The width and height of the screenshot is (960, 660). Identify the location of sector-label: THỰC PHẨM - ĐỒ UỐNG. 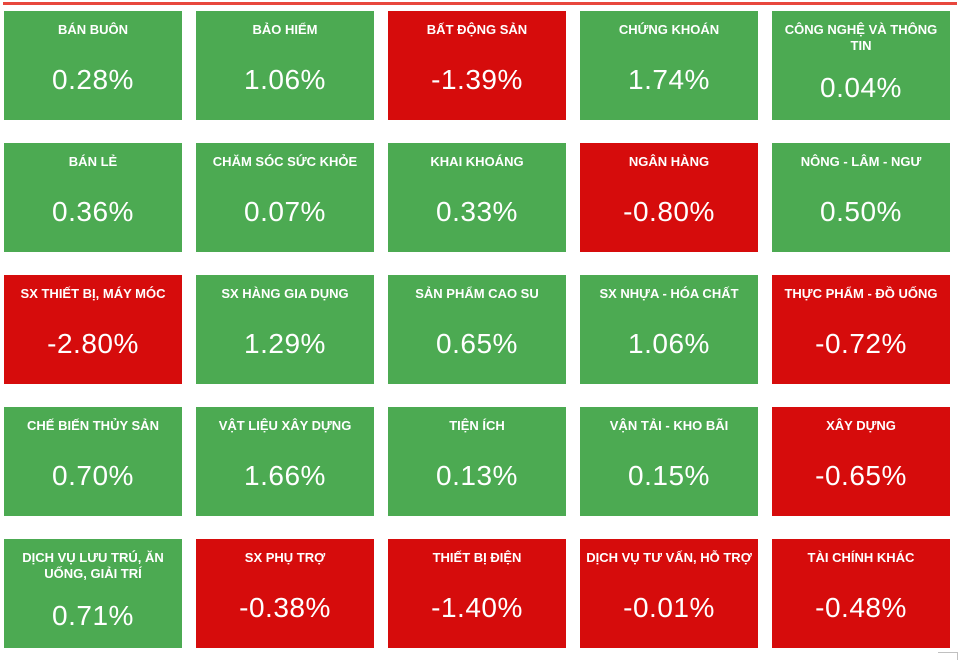
(861, 293).